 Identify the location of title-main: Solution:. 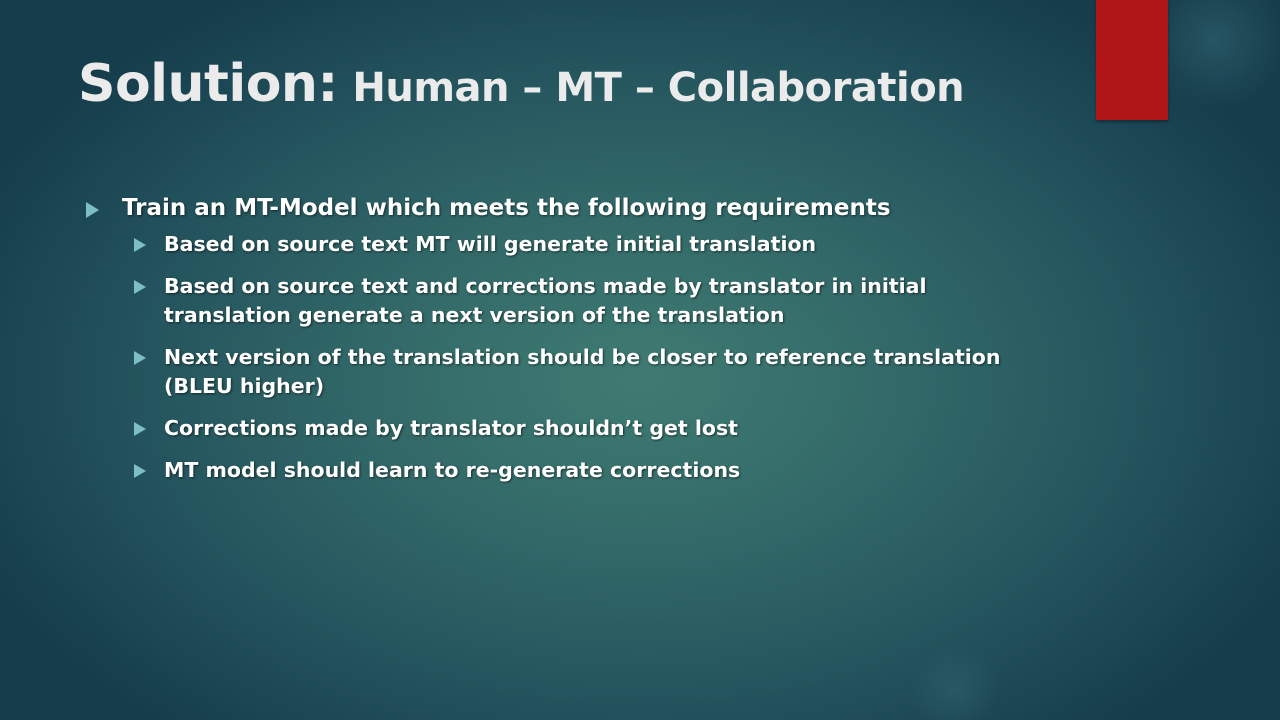
(208, 84).